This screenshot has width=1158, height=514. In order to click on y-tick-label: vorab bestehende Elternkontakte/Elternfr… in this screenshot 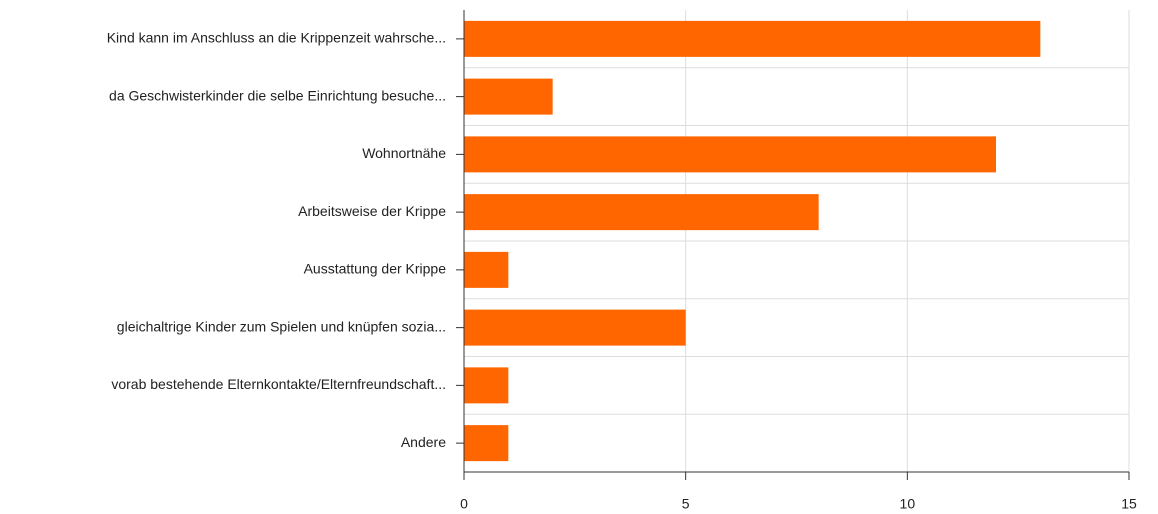, I will do `click(278, 384)`.